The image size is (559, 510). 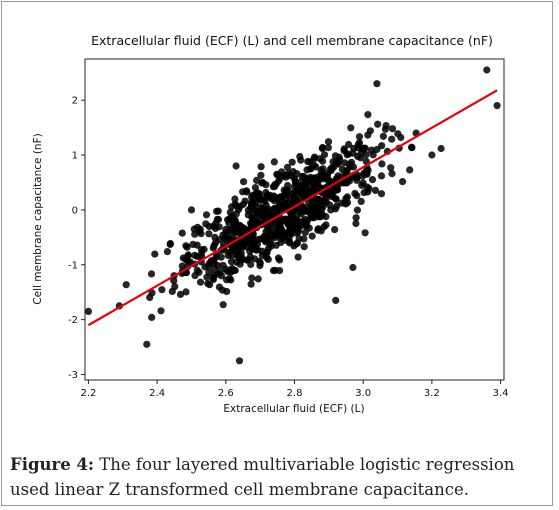 I want to click on x-tick-label: 3.0, so click(x=363, y=393).